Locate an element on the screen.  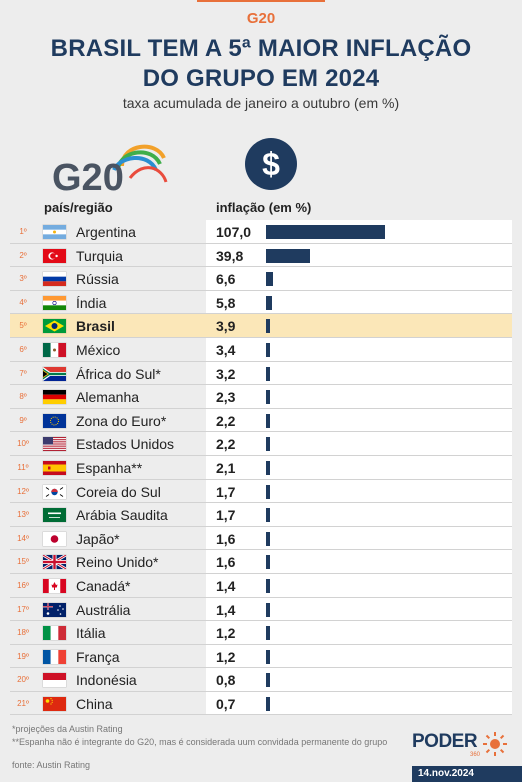
country-label: Índia is located at coordinates (91, 302).